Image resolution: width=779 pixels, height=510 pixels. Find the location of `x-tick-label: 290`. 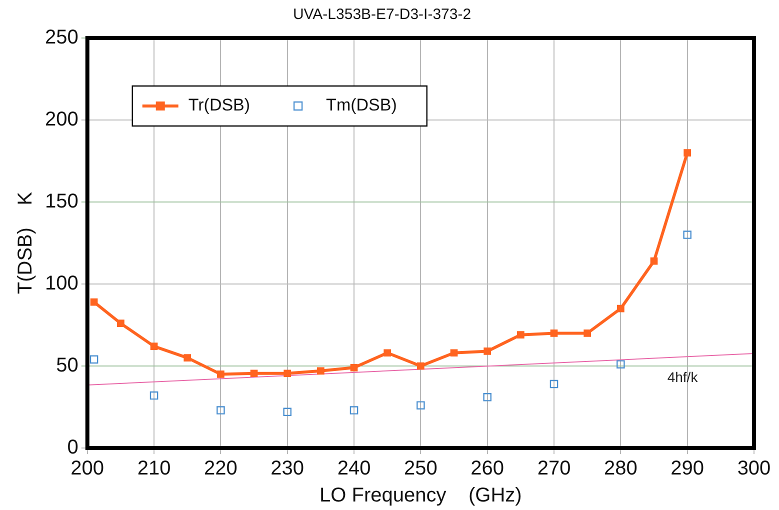

x-tick-label: 290 is located at coordinates (687, 469).